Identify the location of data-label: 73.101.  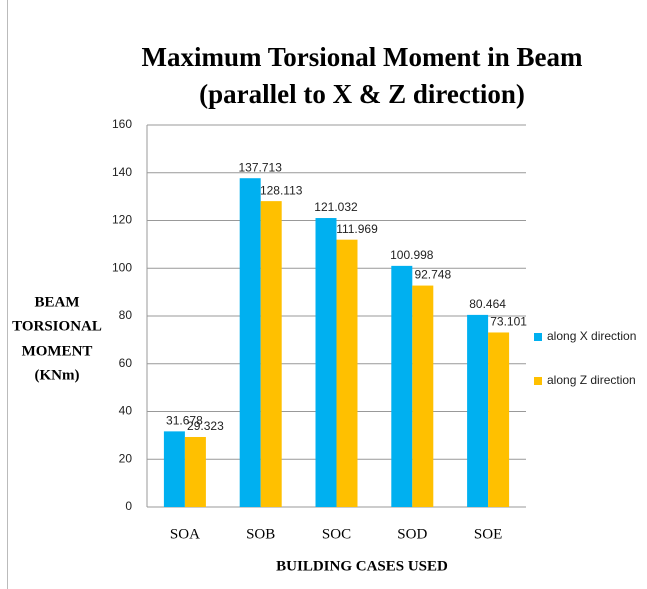
(508, 322).